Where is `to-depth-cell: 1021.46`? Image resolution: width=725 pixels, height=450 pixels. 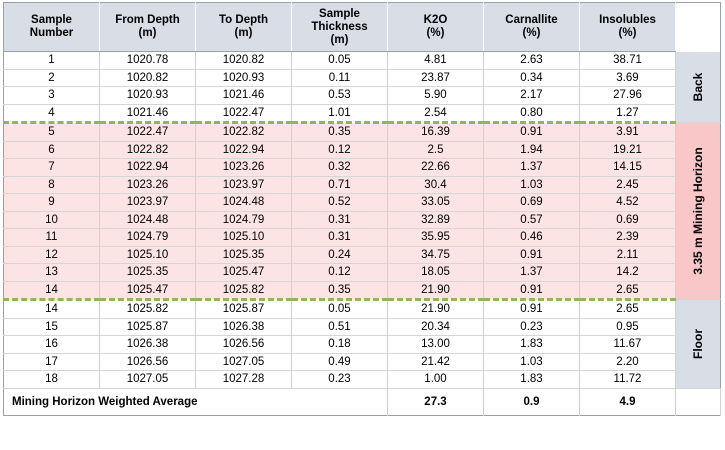
to-depth-cell: 1021.46 is located at coordinates (243, 95).